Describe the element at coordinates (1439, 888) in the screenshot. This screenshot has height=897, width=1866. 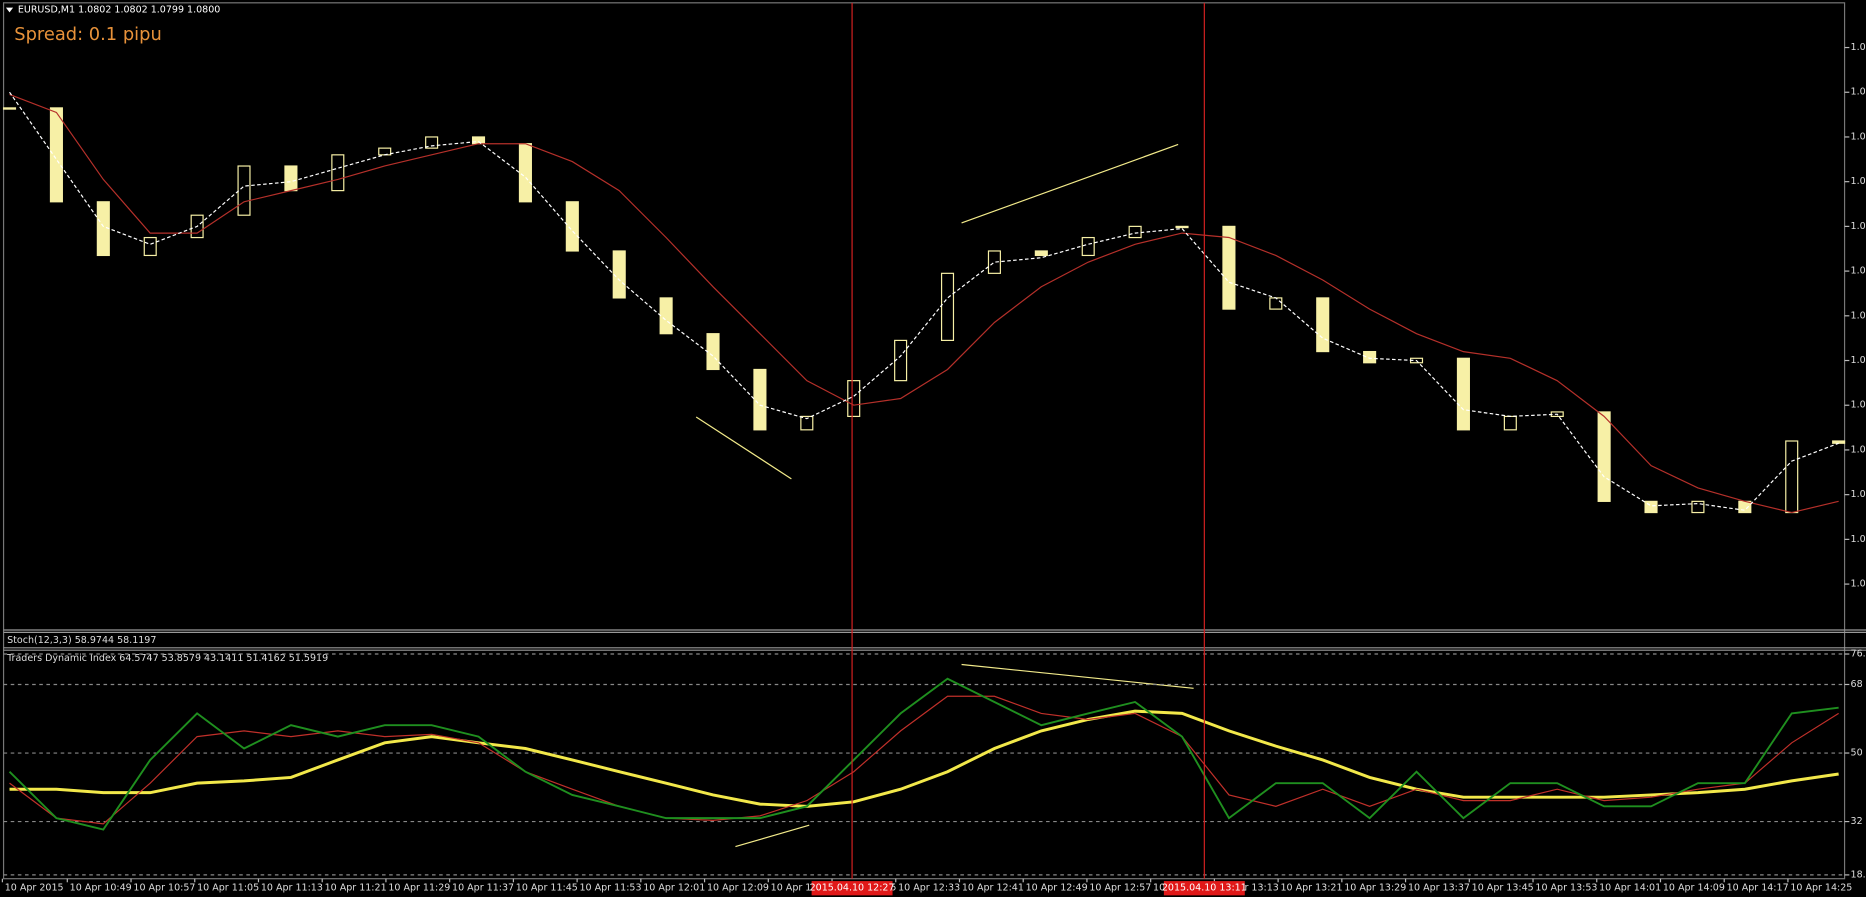
I see `x-tick-label: 10 Apr 13:37` at that location.